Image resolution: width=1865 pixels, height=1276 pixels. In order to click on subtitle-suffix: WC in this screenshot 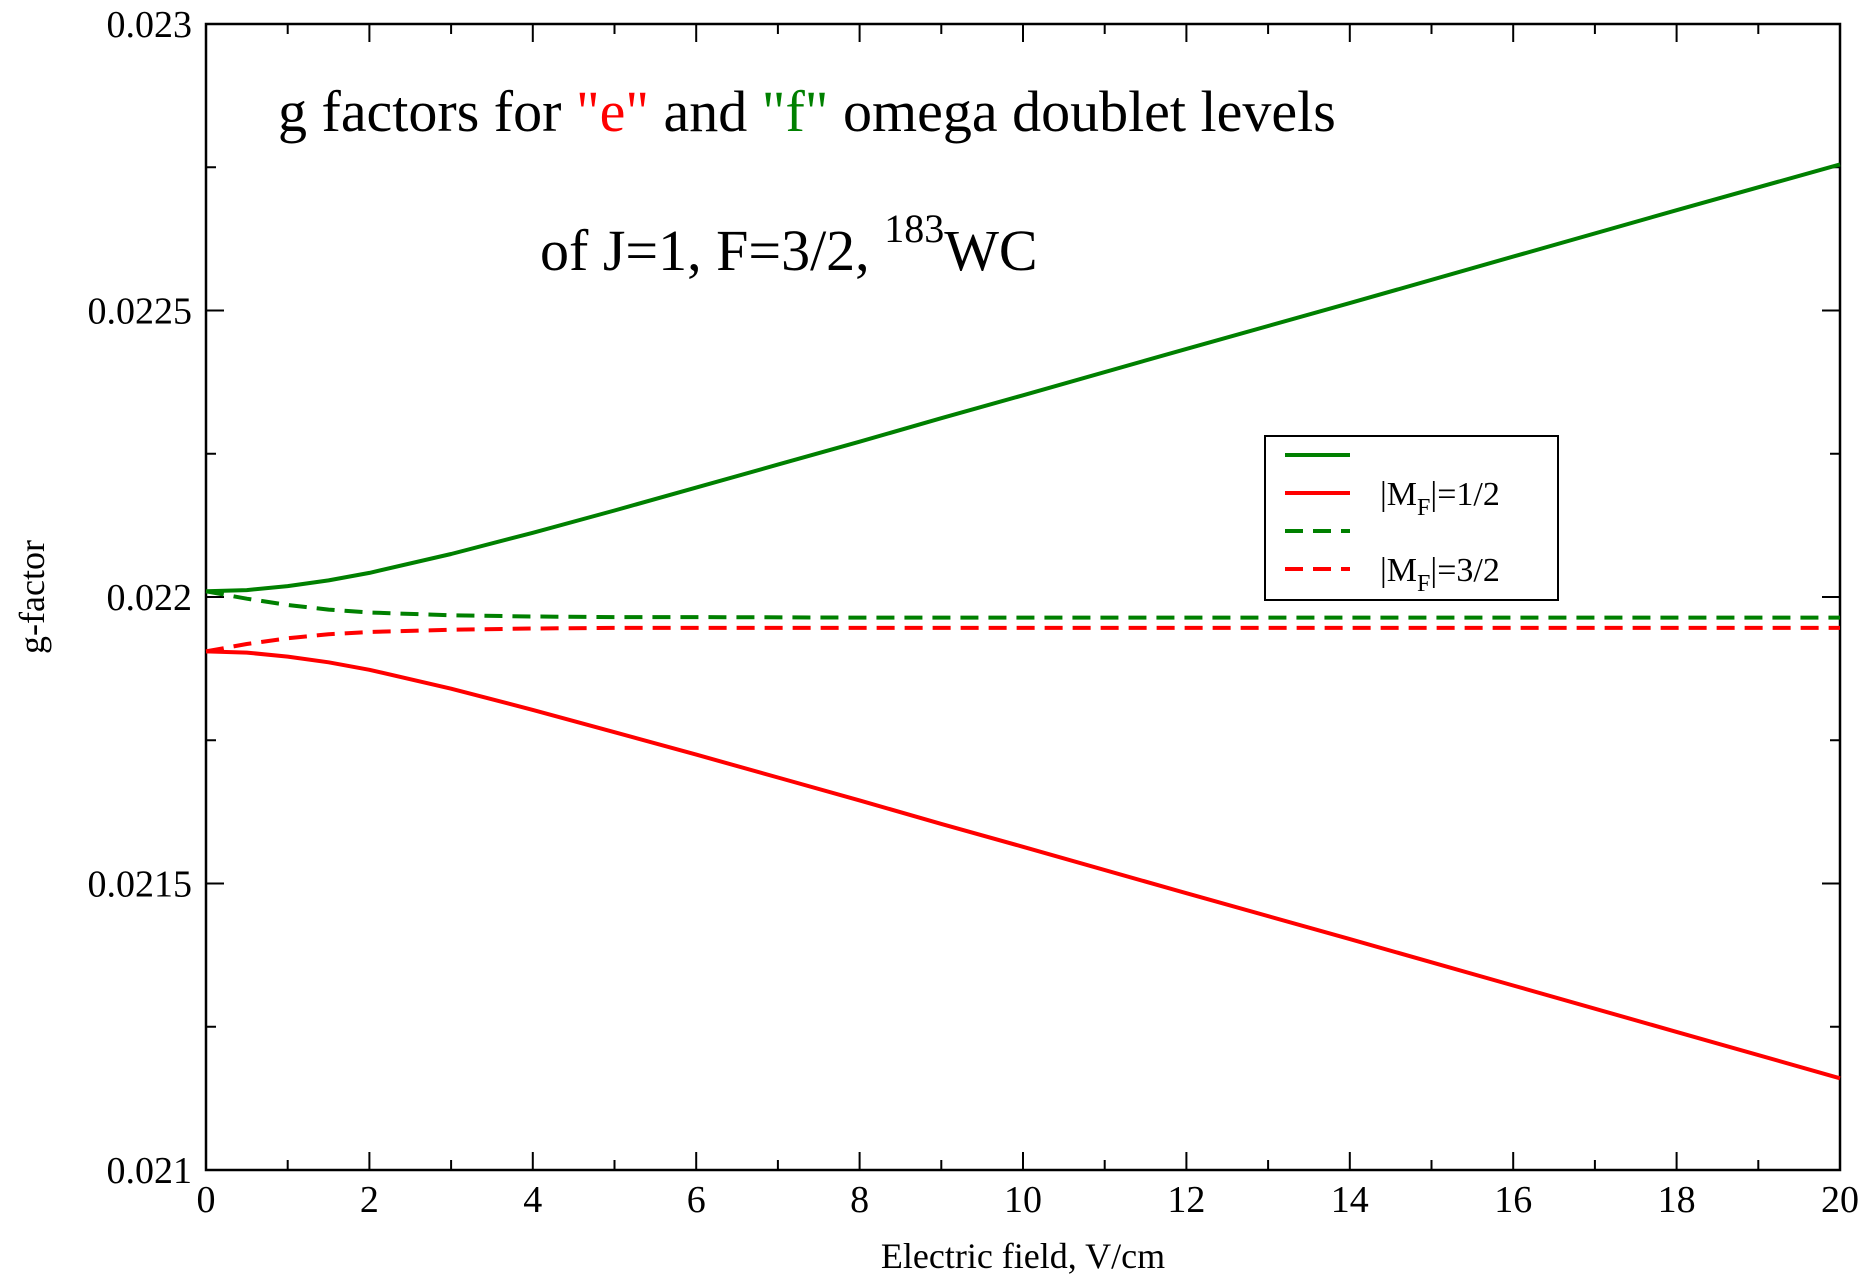, I will do `click(990, 250)`.